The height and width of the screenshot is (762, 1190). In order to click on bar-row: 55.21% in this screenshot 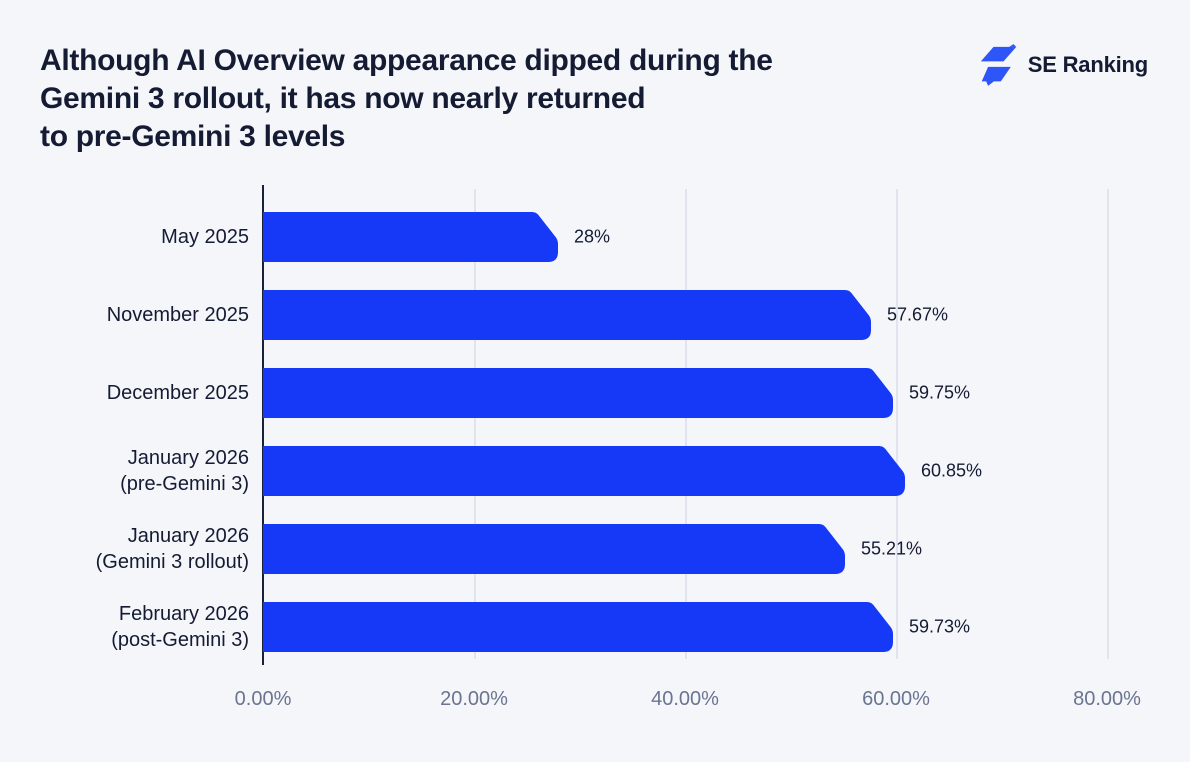, I will do `click(614, 549)`.